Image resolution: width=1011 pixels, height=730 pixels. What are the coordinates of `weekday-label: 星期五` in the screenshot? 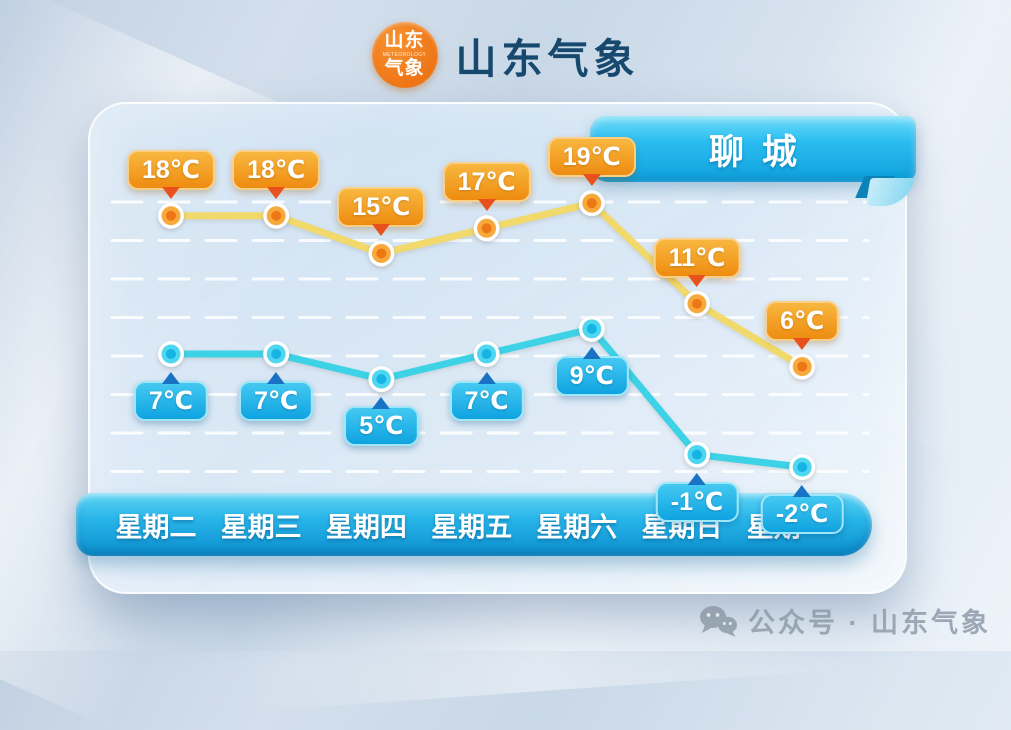 It's located at (472, 527).